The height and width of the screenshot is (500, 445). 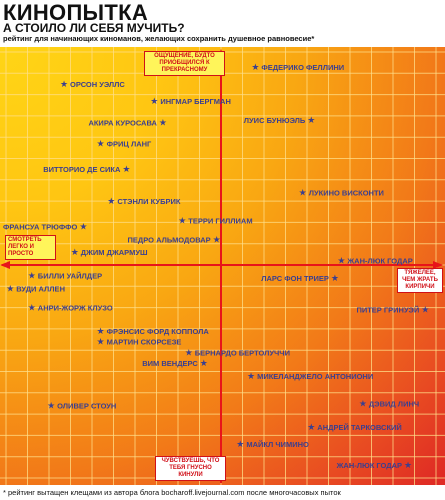 What do you see at coordinates (86, 406) in the screenshot?
I see `point-label: ОЛИВЕР СТОУН` at bounding box center [86, 406].